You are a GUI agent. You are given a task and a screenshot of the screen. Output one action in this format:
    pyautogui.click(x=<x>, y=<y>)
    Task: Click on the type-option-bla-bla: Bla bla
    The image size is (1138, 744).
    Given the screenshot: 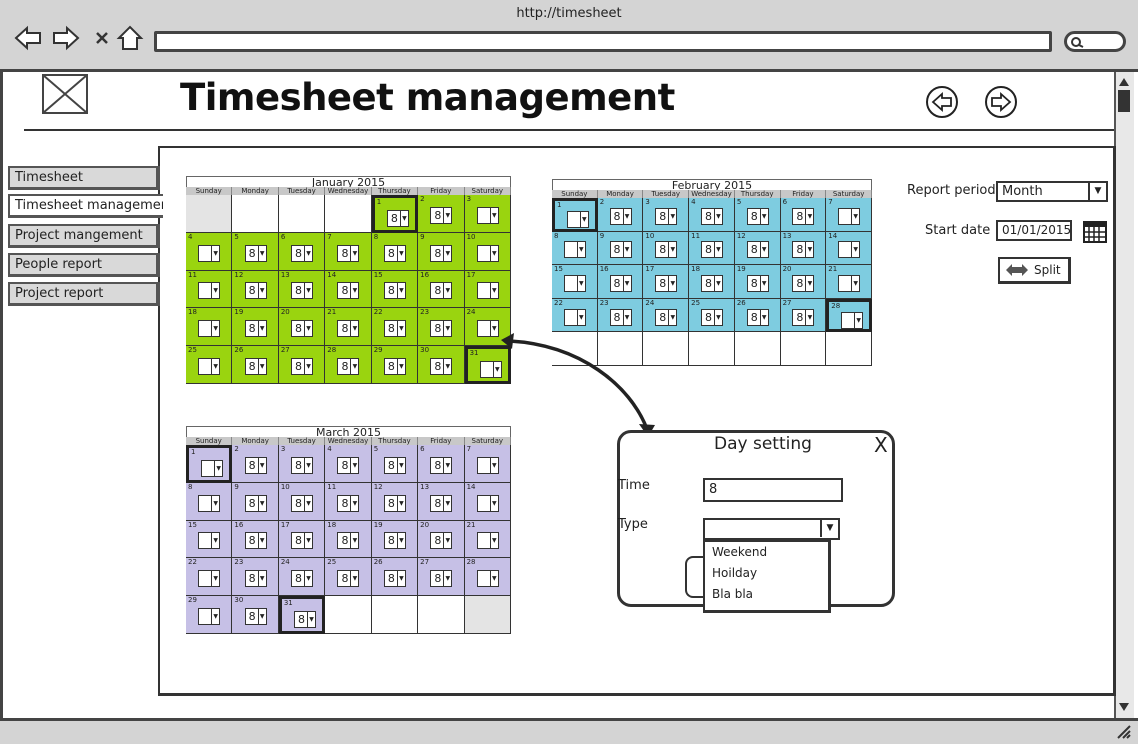 What is the action you would take?
    pyautogui.click(x=733, y=594)
    